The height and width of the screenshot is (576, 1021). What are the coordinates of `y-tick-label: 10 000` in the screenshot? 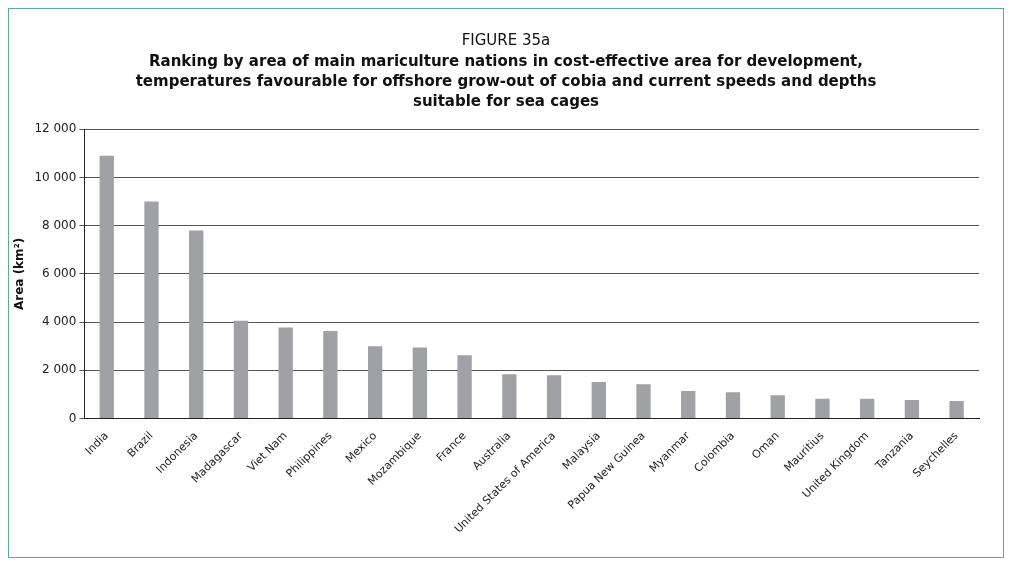 It's located at (55, 176).